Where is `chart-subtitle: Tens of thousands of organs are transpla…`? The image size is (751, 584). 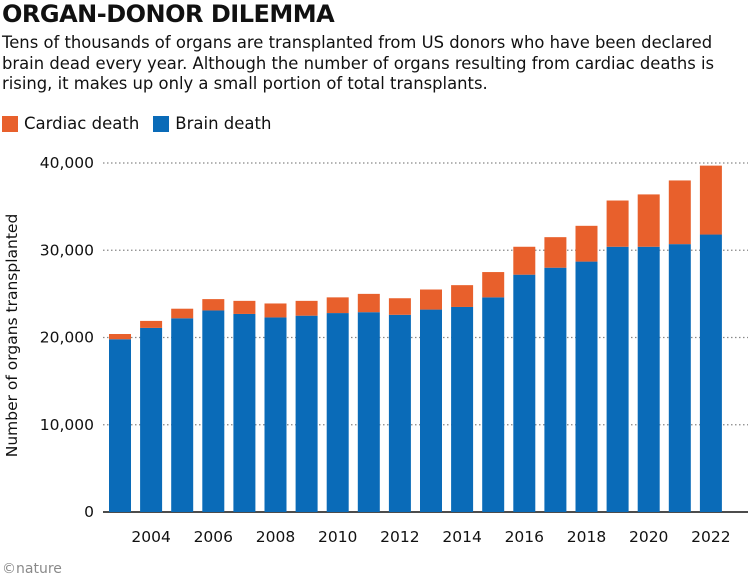 chart-subtitle: Tens of thousands of organs are transpla… is located at coordinates (358, 63).